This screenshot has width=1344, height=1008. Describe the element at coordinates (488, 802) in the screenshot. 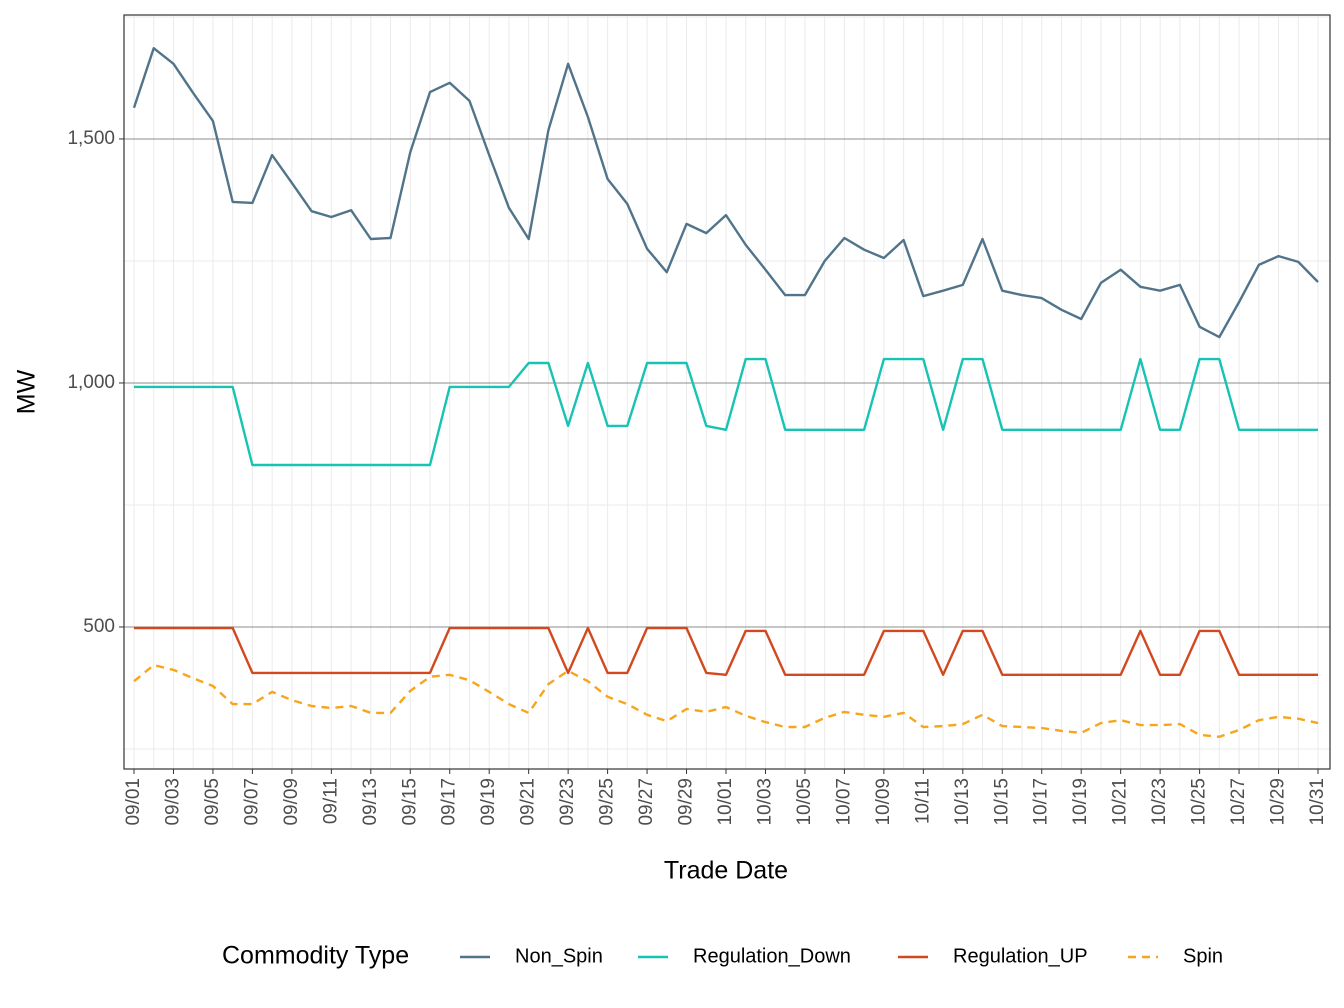

I see `x-tick-label: 09/19` at that location.